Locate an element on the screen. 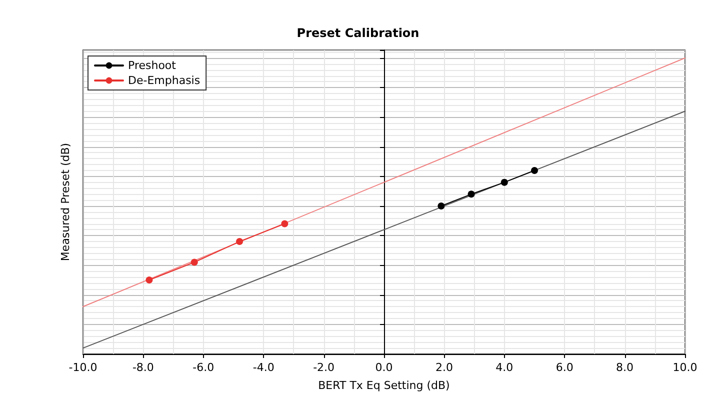 The width and height of the screenshot is (716, 408). x-tick-label: -10.0 is located at coordinates (83, 367).